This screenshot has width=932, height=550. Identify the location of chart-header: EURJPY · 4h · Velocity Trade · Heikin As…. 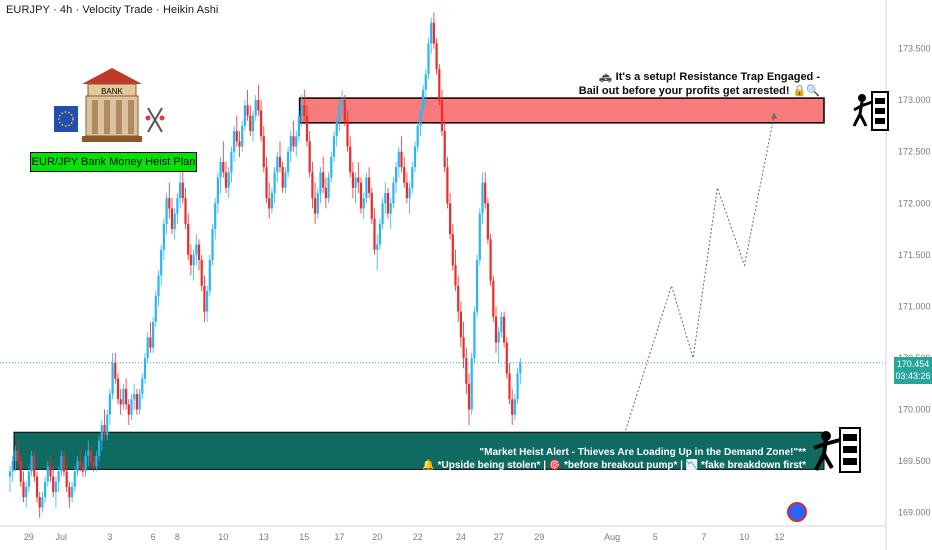
(112, 10).